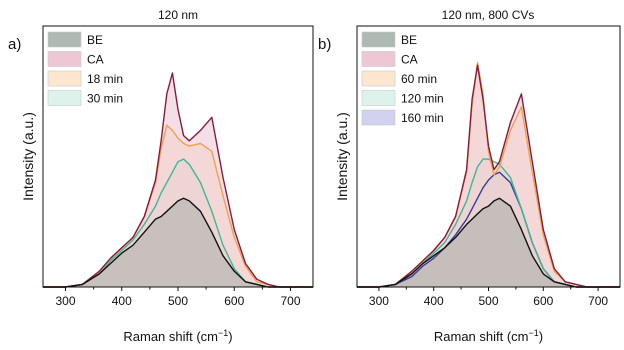 This screenshot has height=350, width=624. What do you see at coordinates (324, 44) in the screenshot?
I see `panel-label: b)` at bounding box center [324, 44].